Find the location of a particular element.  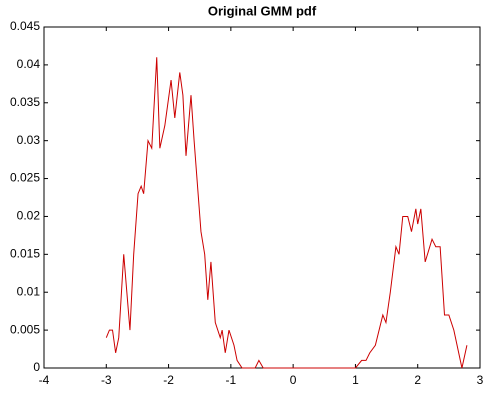

x-tick-label: -1 is located at coordinates (231, 380).